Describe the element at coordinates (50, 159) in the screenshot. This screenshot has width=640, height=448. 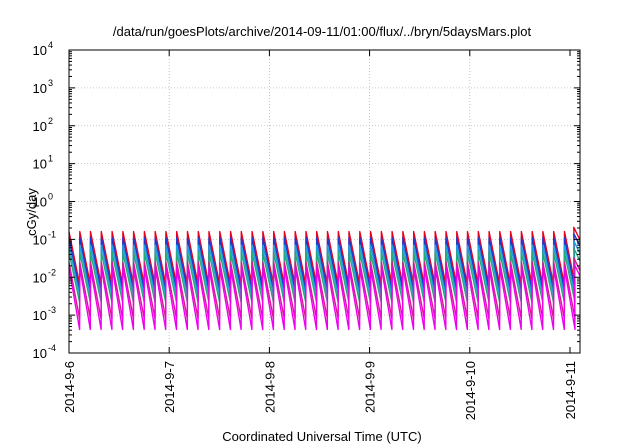
I see `y-tick-exponent: 1` at that location.